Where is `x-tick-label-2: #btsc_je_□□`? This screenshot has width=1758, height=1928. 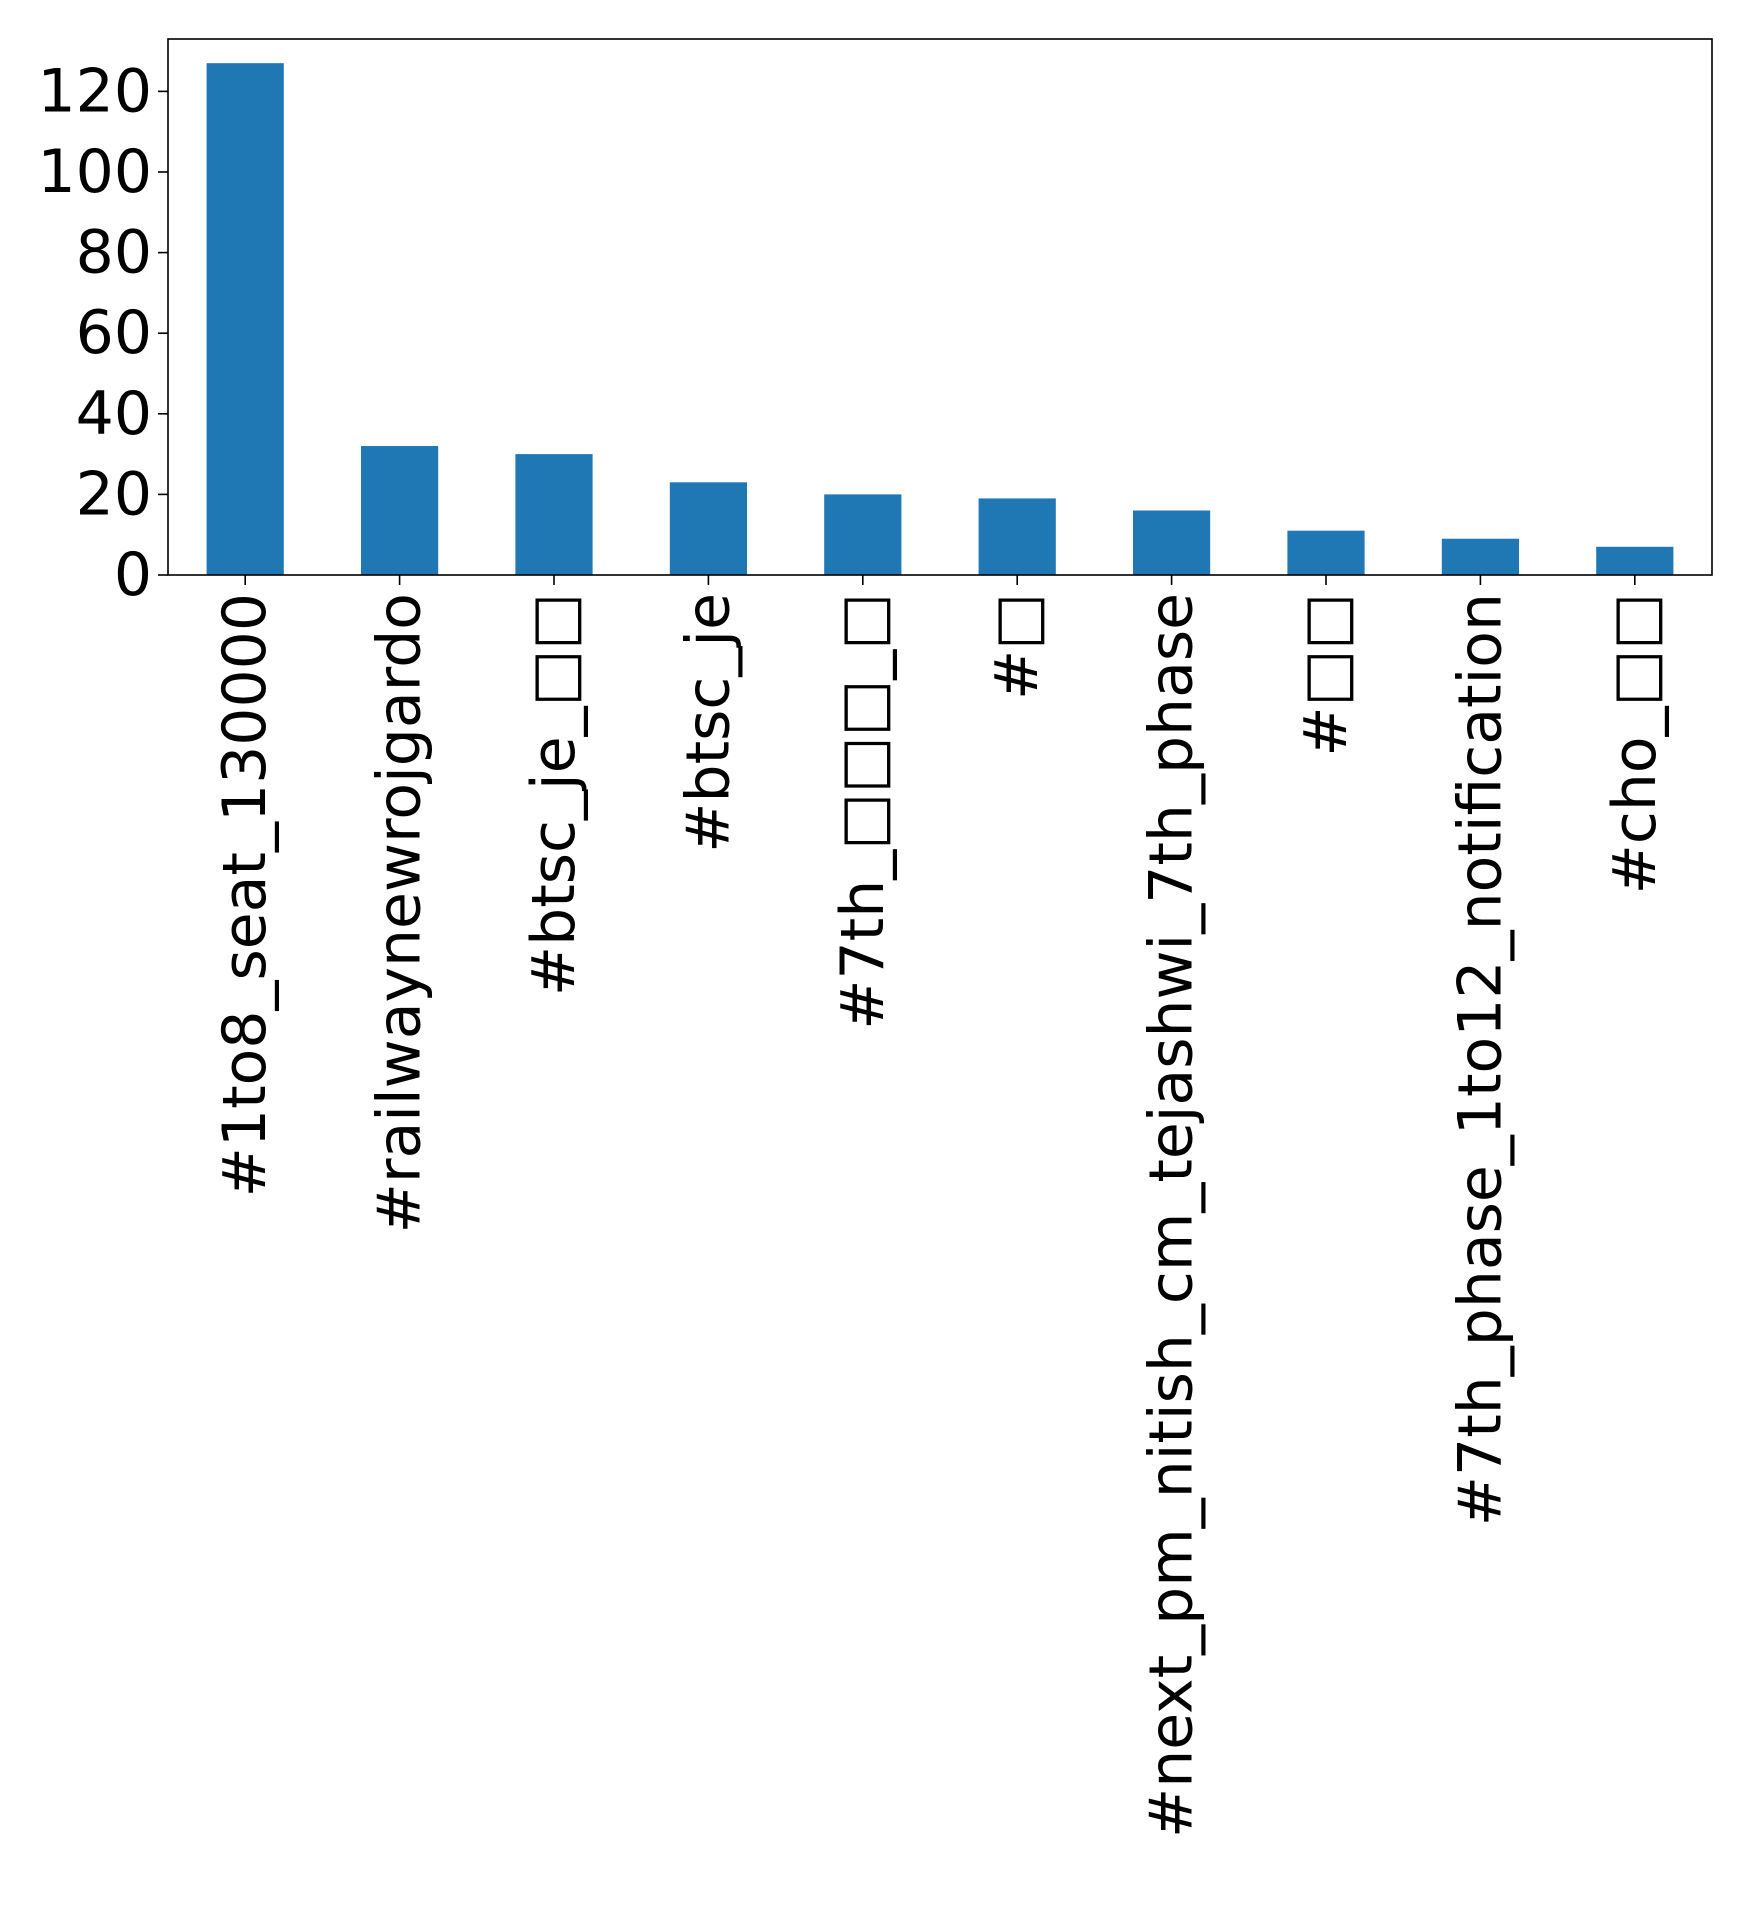
x-tick-label-2: #btsc_je_□□ is located at coordinates (554, 794).